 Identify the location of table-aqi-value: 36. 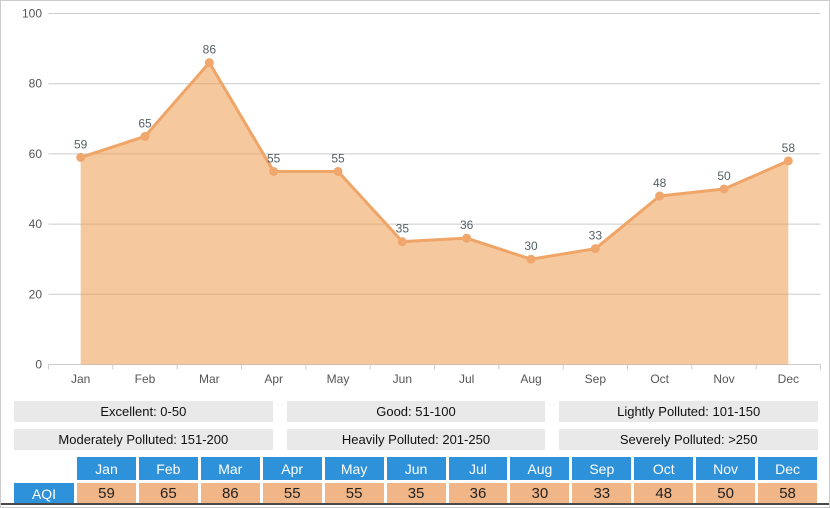
(478, 493).